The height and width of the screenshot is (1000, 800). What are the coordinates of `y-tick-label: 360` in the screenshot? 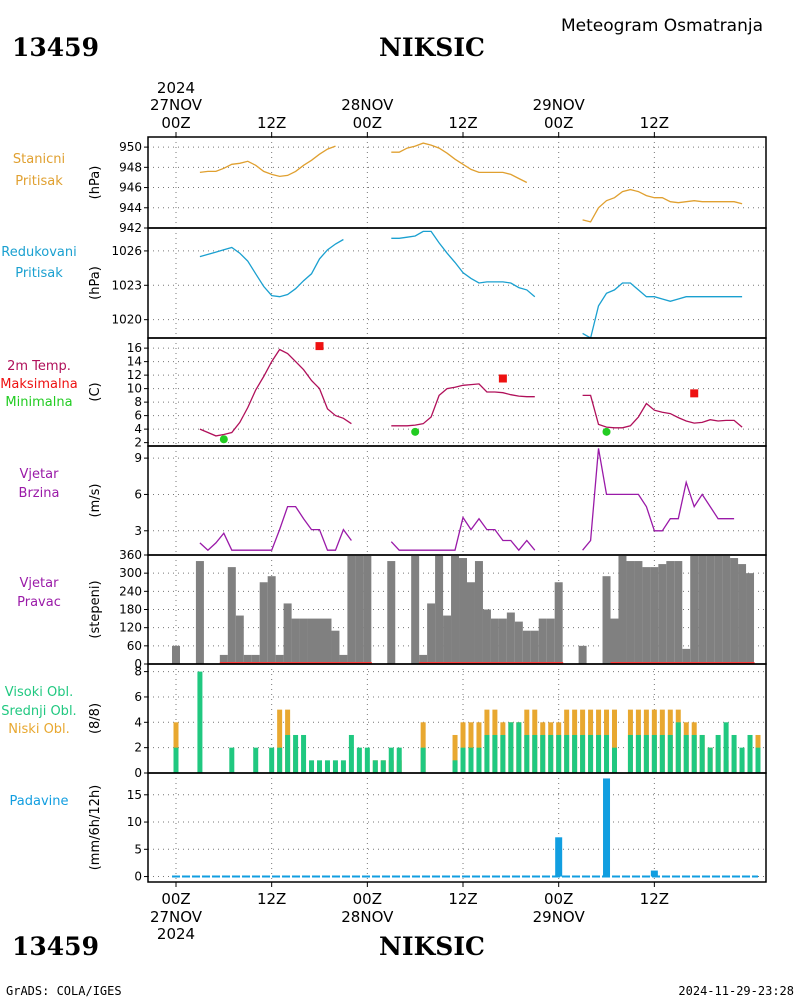 It's located at (130, 555).